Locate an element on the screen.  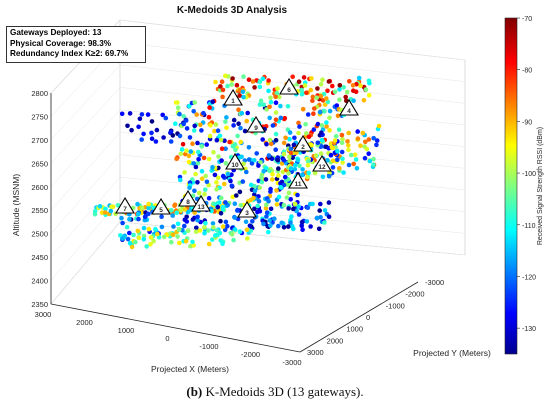
x-tick-label: -1000 is located at coordinates (208, 346).